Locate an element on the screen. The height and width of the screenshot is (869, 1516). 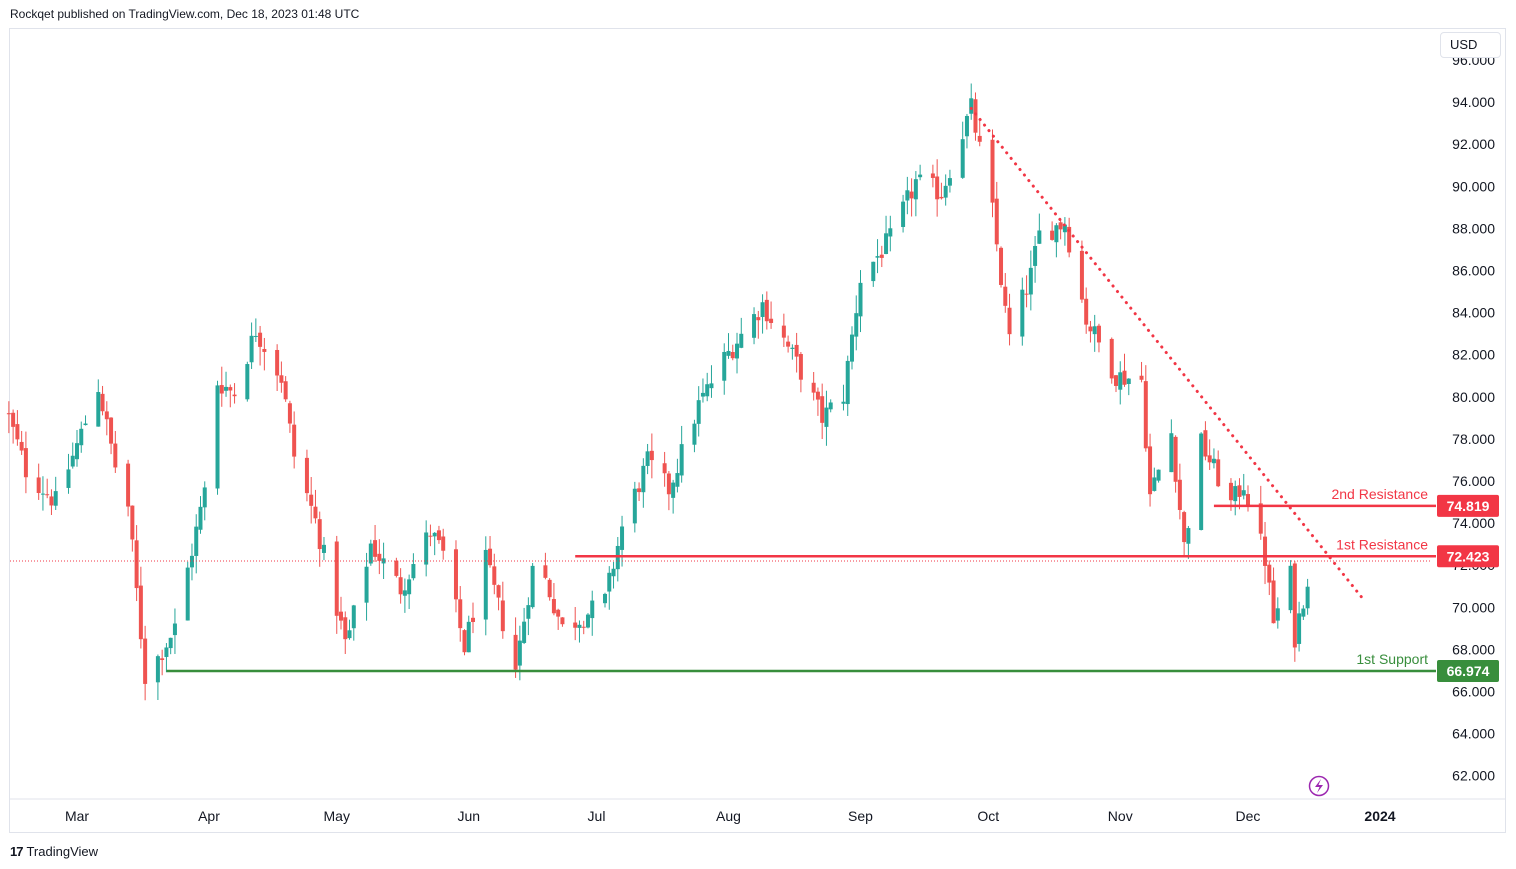
x-tick-label: May is located at coordinates (337, 816).